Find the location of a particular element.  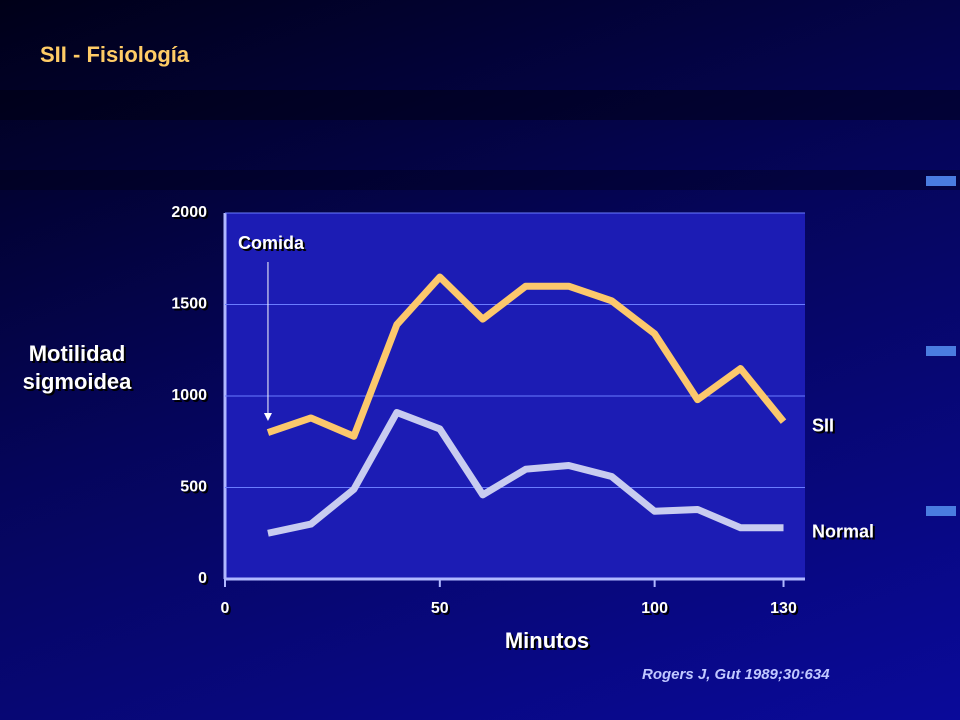

citation: Rogers J, Gut 1989;30:634 is located at coordinates (736, 674).